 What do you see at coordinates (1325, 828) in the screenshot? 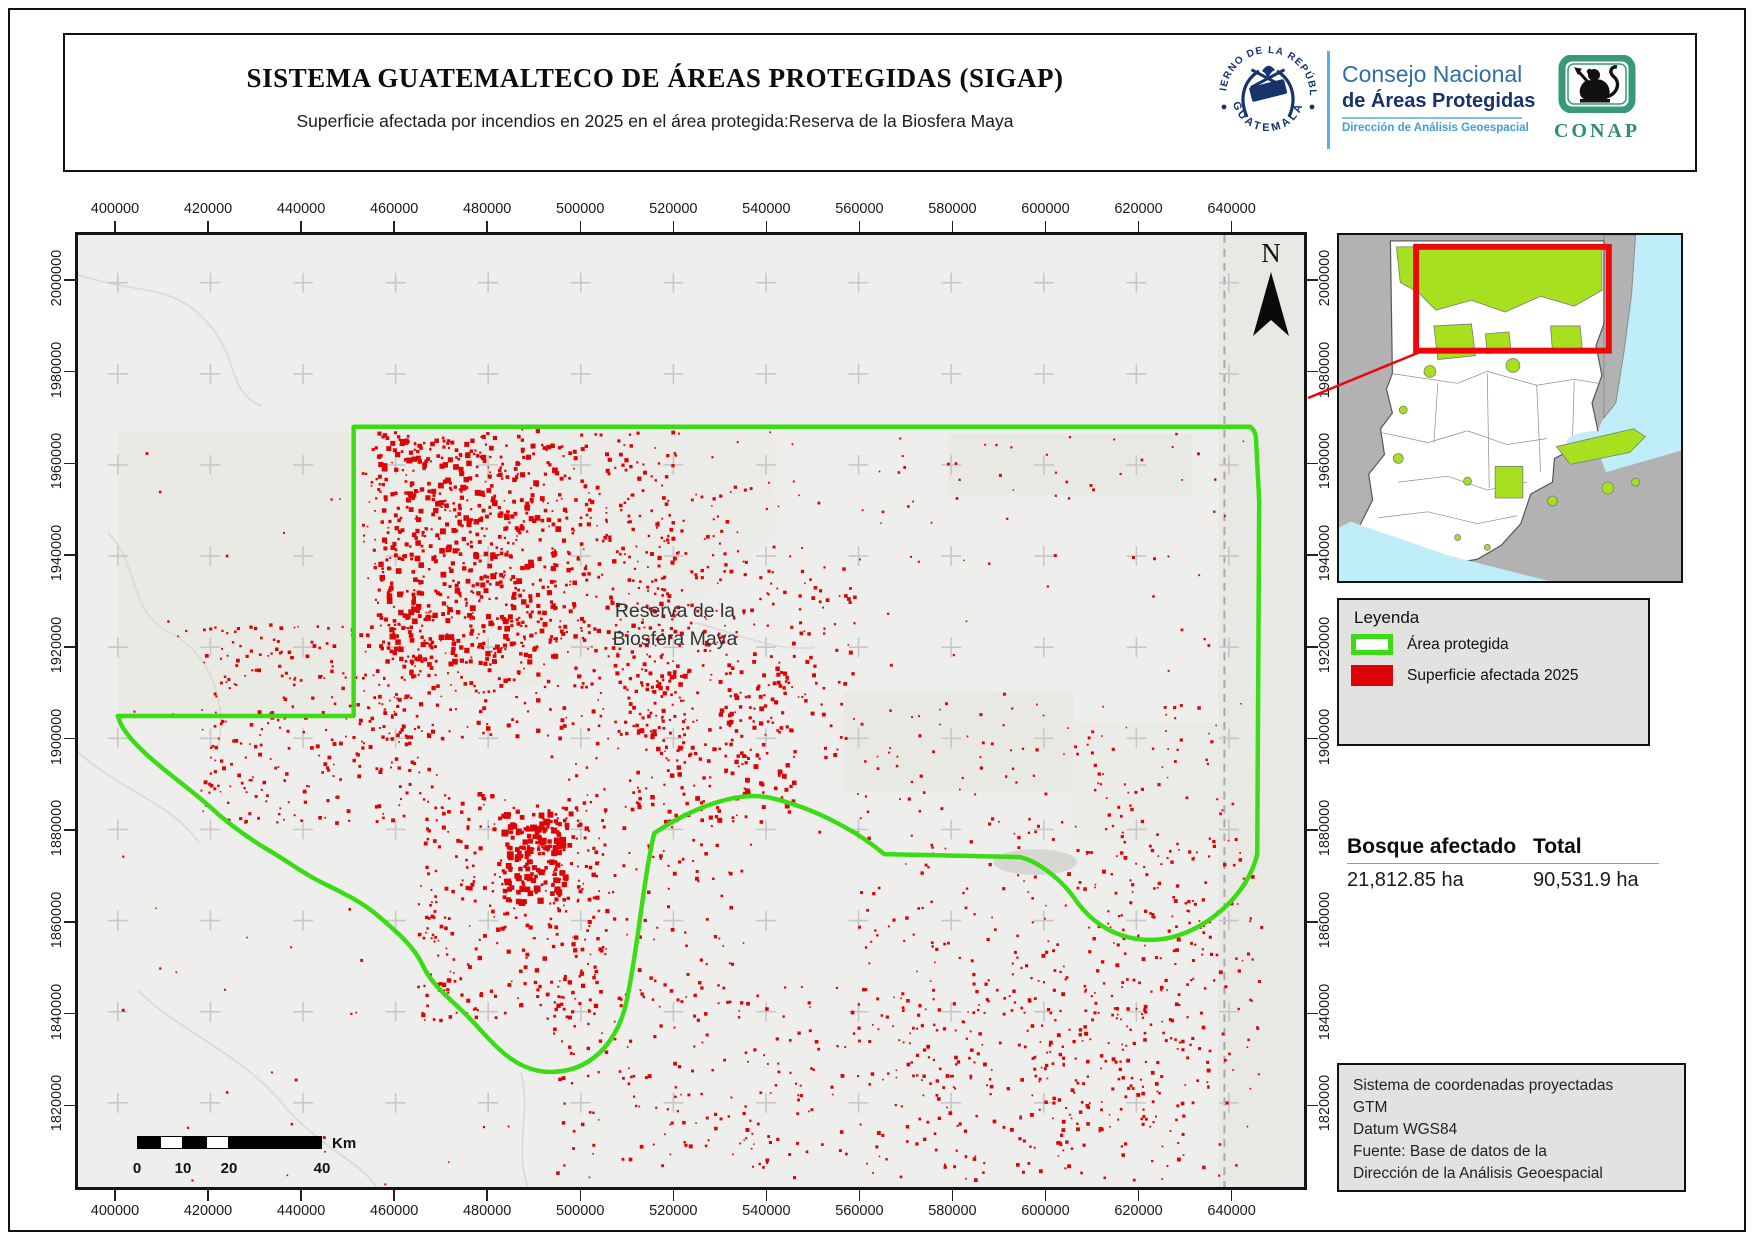
I see `y-axis-label-right: 1880000` at bounding box center [1325, 828].